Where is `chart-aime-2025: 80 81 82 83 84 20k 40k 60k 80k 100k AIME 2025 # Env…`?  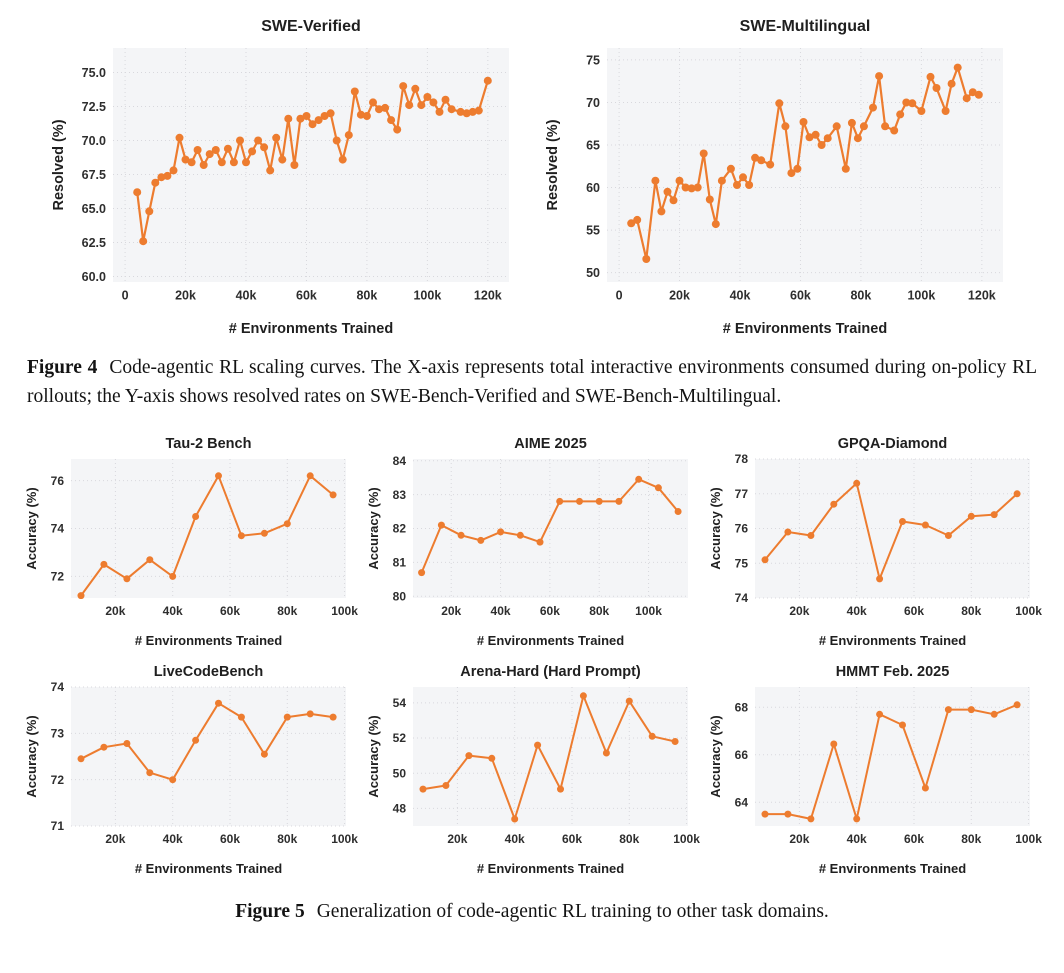 chart-aime-2025: 80 81 82 83 84 20k 40k 60k 80k 100k AIME 2025 # Env… is located at coordinates (531, 539).